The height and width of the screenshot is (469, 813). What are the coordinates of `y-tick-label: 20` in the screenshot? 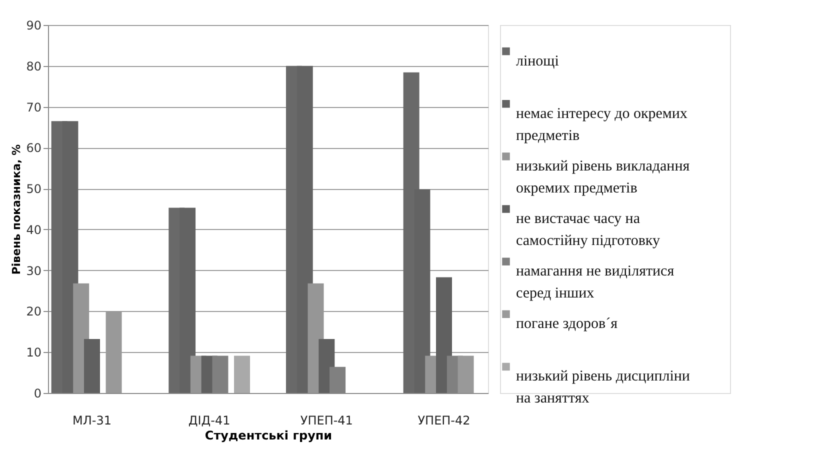 It's located at (34, 311).